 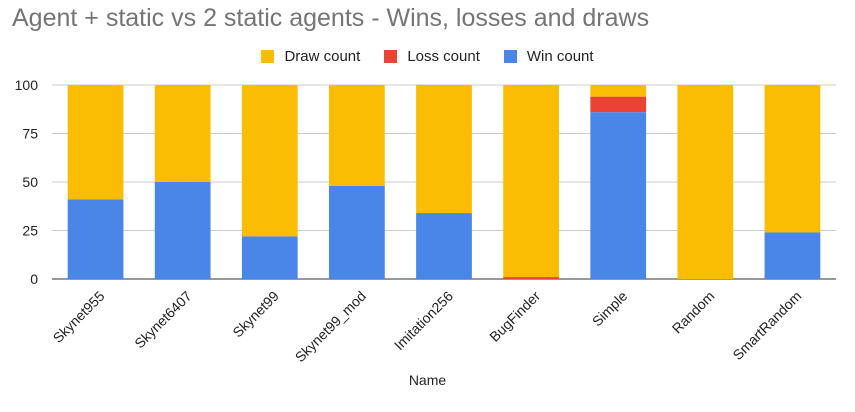 I want to click on x-tick-label: BugFinder, so click(x=514, y=316).